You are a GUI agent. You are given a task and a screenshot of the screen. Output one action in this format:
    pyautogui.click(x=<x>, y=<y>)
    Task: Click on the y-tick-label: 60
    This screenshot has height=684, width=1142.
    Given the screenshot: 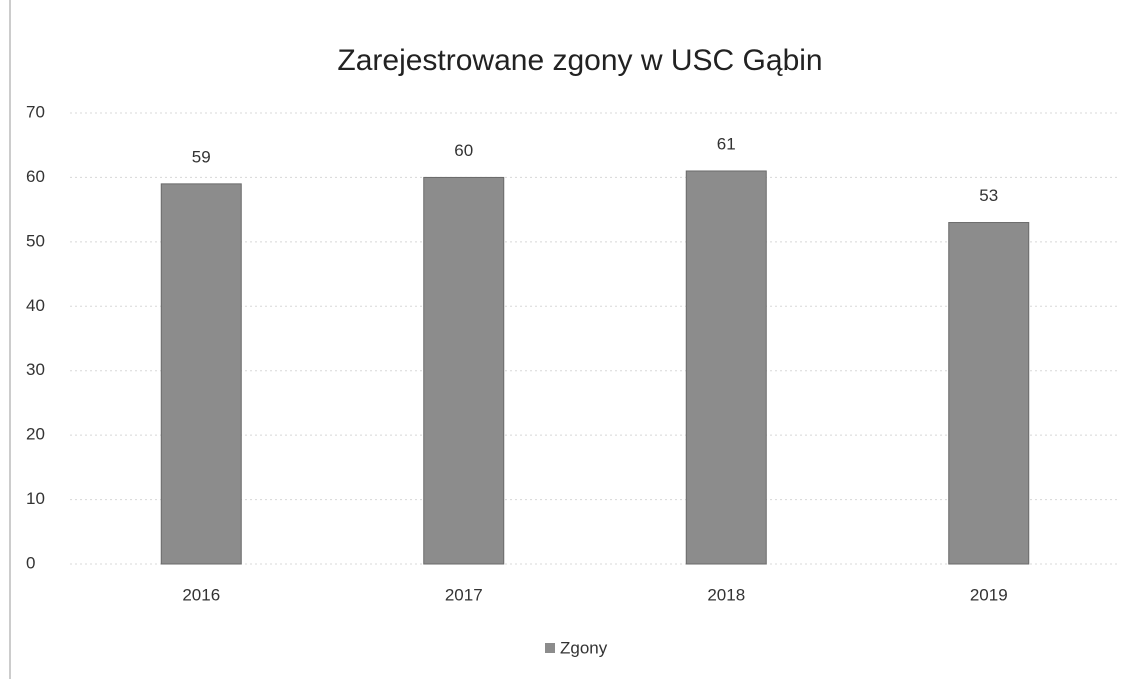 What is the action you would take?
    pyautogui.click(x=35, y=176)
    